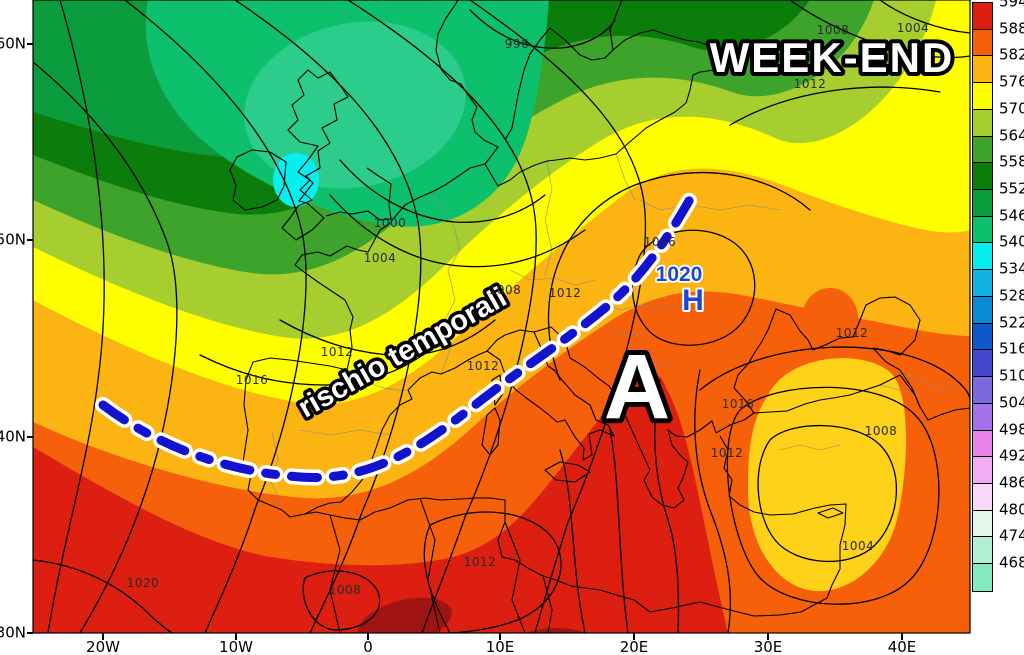  Describe the element at coordinates (143, 583) in the screenshot. I see `isobar-label: 1020` at that location.